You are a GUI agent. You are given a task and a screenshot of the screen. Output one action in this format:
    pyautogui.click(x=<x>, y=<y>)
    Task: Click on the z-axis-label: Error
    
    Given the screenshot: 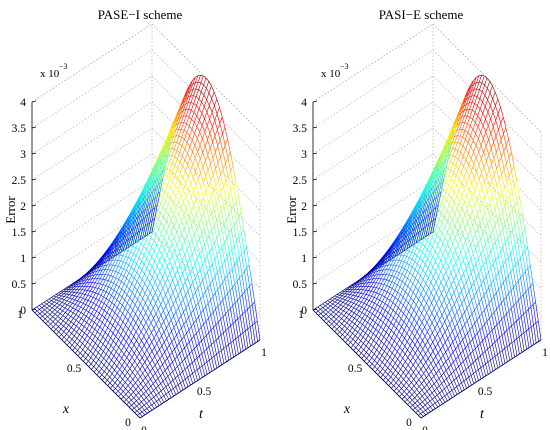 What is the action you would take?
    pyautogui.click(x=10, y=210)
    